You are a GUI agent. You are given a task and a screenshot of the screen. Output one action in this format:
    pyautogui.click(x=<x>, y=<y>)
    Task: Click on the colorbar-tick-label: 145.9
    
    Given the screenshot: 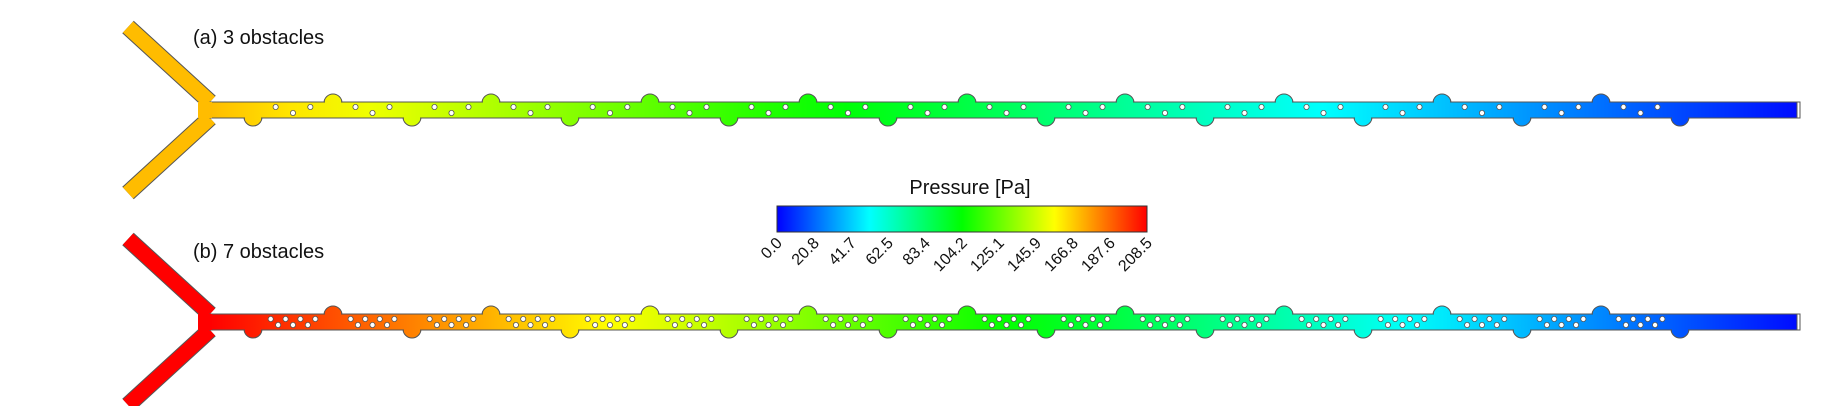 What is the action you would take?
    pyautogui.click(x=1024, y=255)
    